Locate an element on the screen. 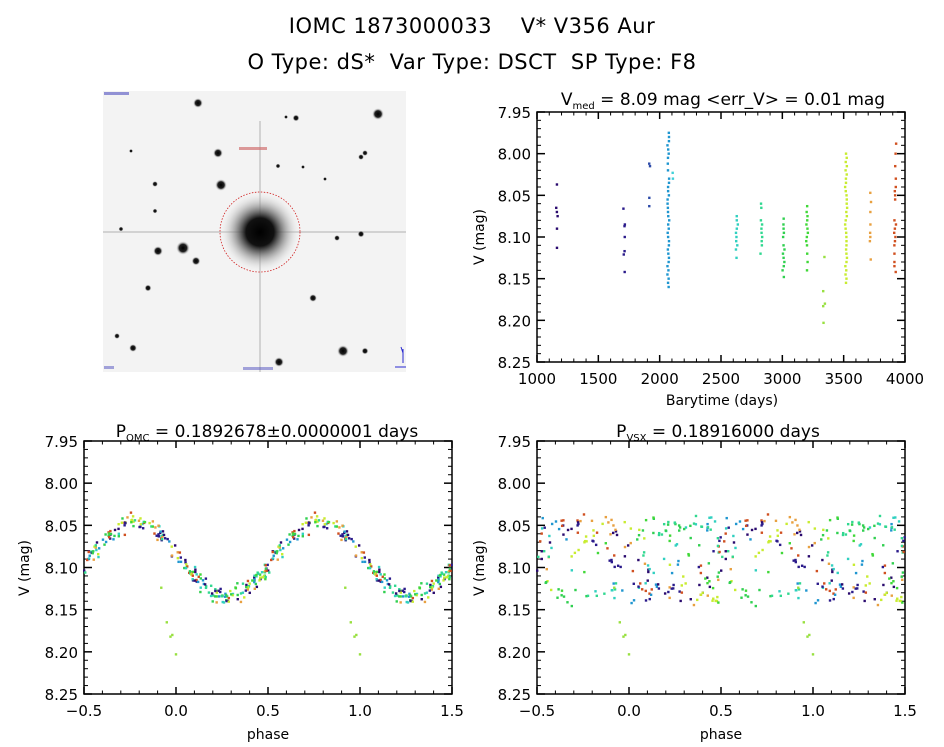  compass-icon is located at coordinates (400, 357).